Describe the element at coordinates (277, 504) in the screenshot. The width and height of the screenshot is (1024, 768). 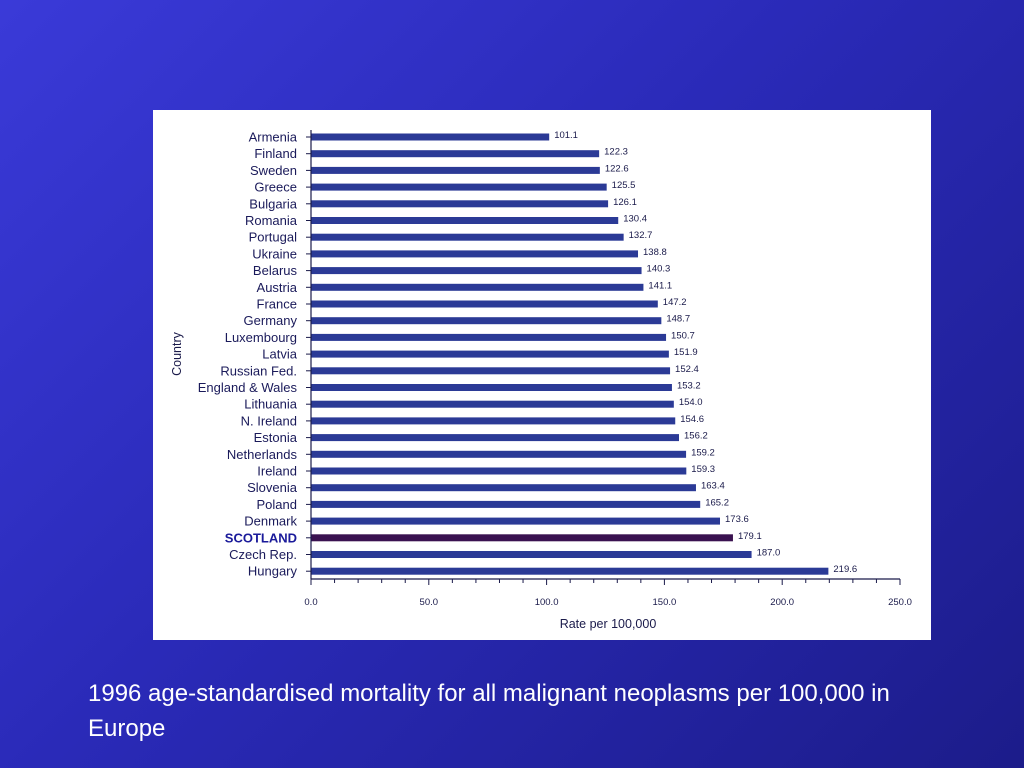
I see `category-label: Poland` at that location.